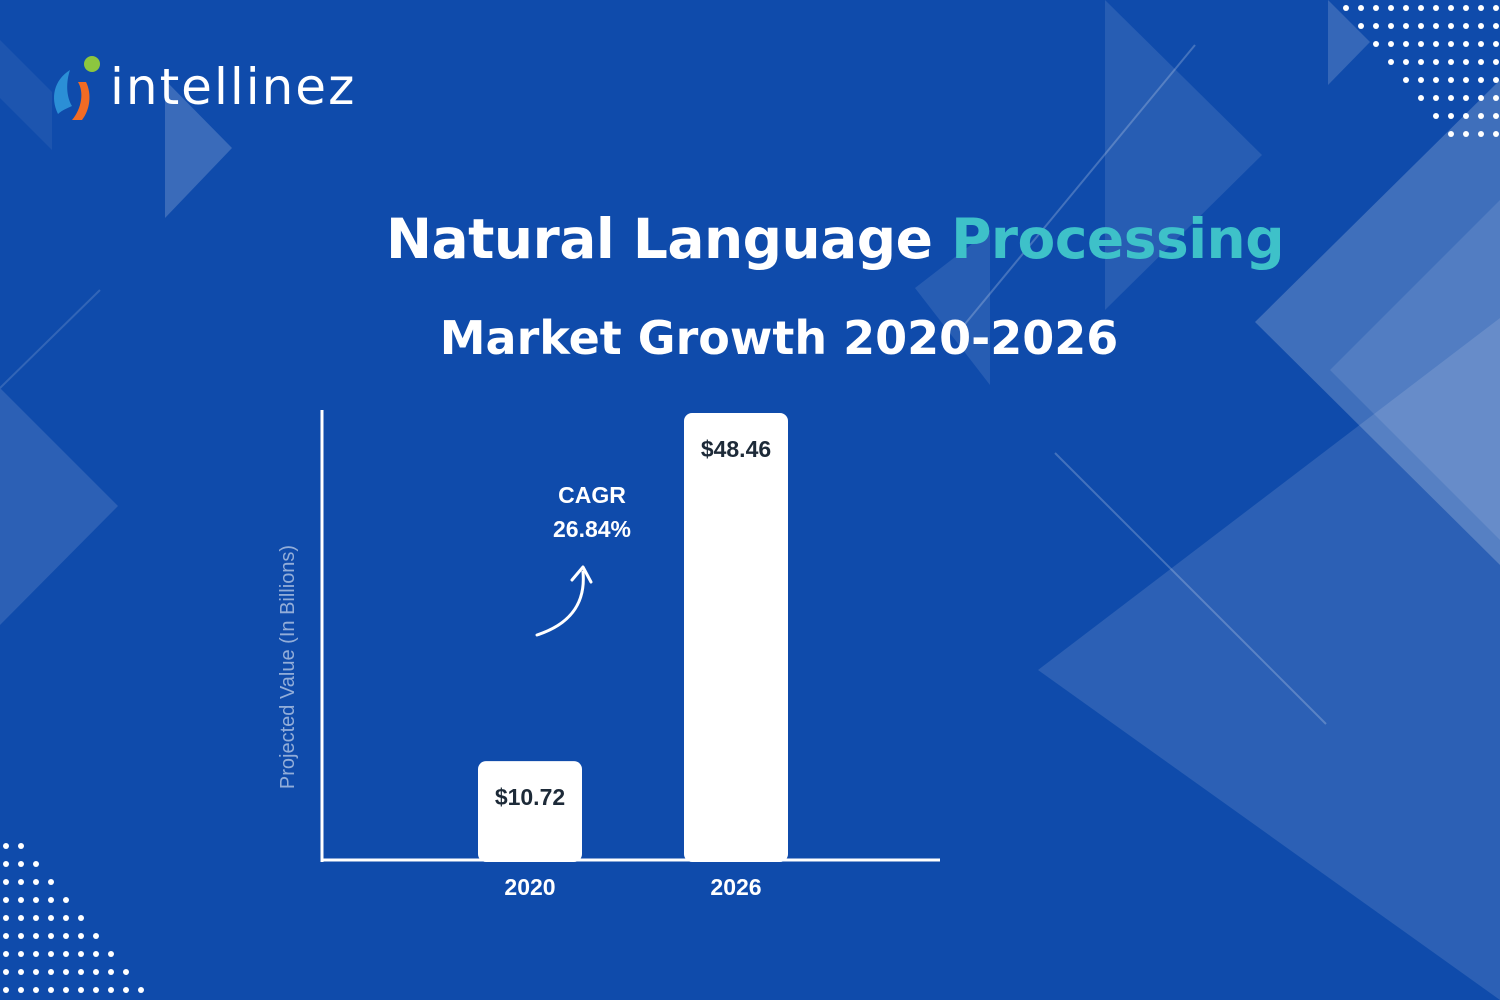 The width and height of the screenshot is (1500, 1000). Describe the element at coordinates (1118, 239) in the screenshot. I see `title-accent: Processing` at that location.